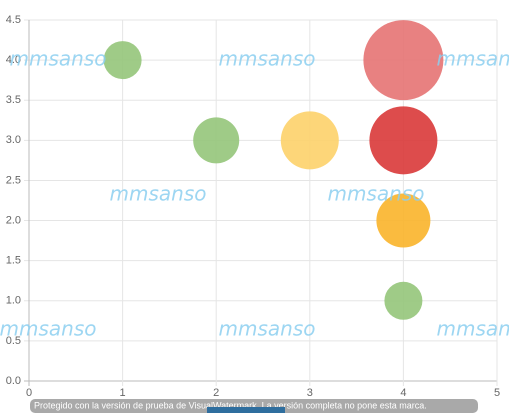 The height and width of the screenshot is (413, 509). What do you see at coordinates (13, 180) in the screenshot?
I see `y-tick-label: 2.5` at bounding box center [13, 180].